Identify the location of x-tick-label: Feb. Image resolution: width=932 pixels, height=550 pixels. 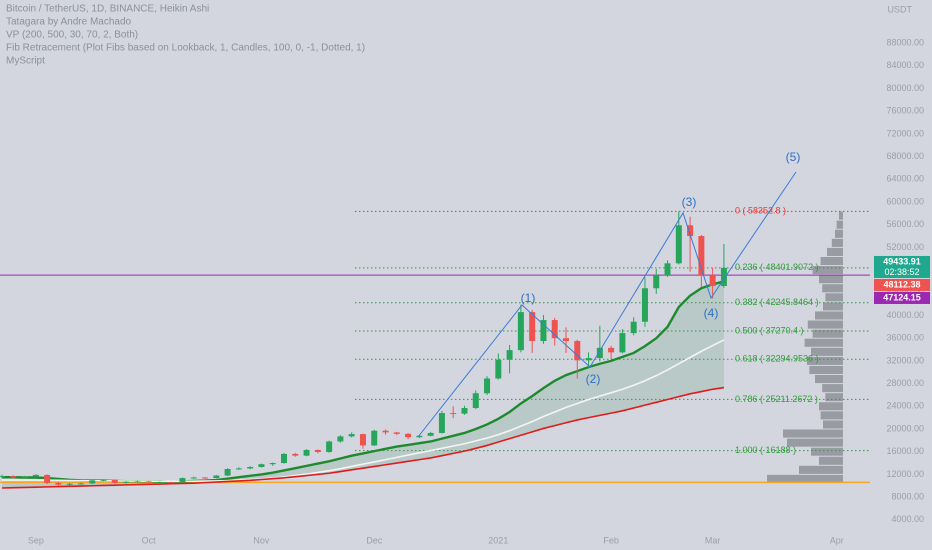
(611, 540).